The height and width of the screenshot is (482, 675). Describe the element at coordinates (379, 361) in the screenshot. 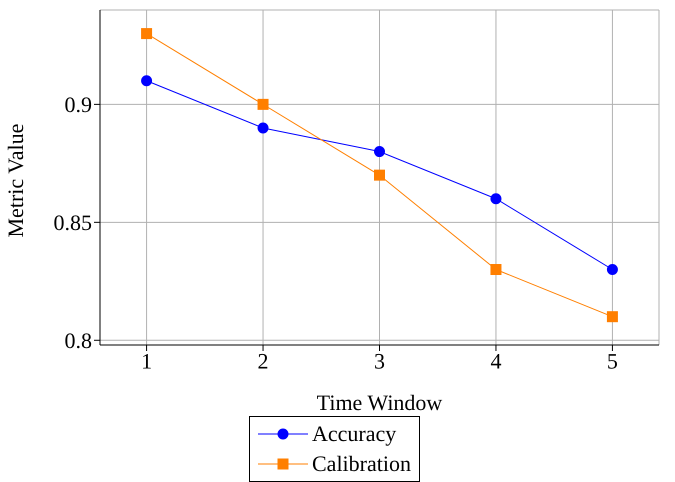

I see `x-tick-label: 3` at that location.